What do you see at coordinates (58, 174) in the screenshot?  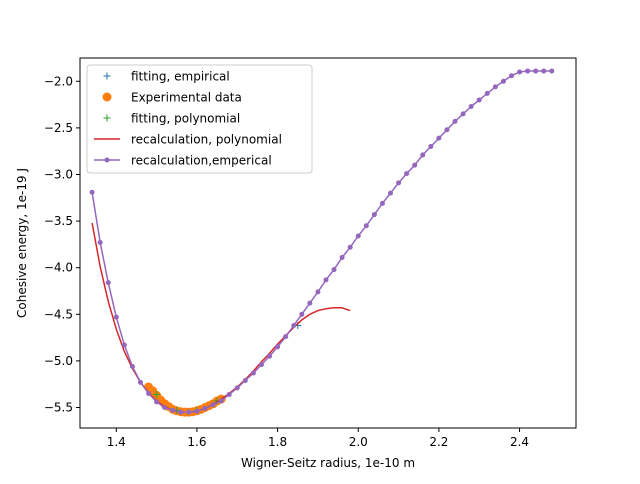 I see `y-tick-label: −3.0` at bounding box center [58, 174].